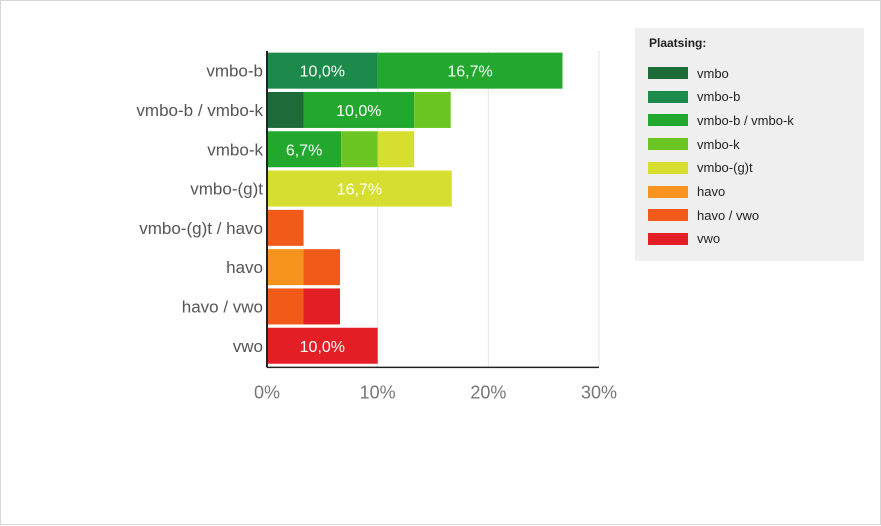 The height and width of the screenshot is (526, 881). Describe the element at coordinates (248, 346) in the screenshot. I see `category-label: vwo` at that location.